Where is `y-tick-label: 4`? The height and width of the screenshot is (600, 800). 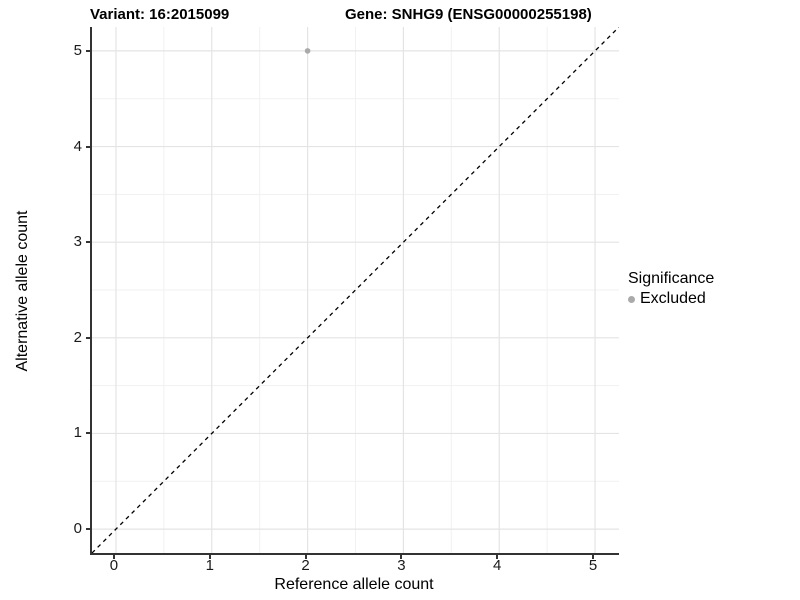
y-tick-label: 4 is located at coordinates (77, 146).